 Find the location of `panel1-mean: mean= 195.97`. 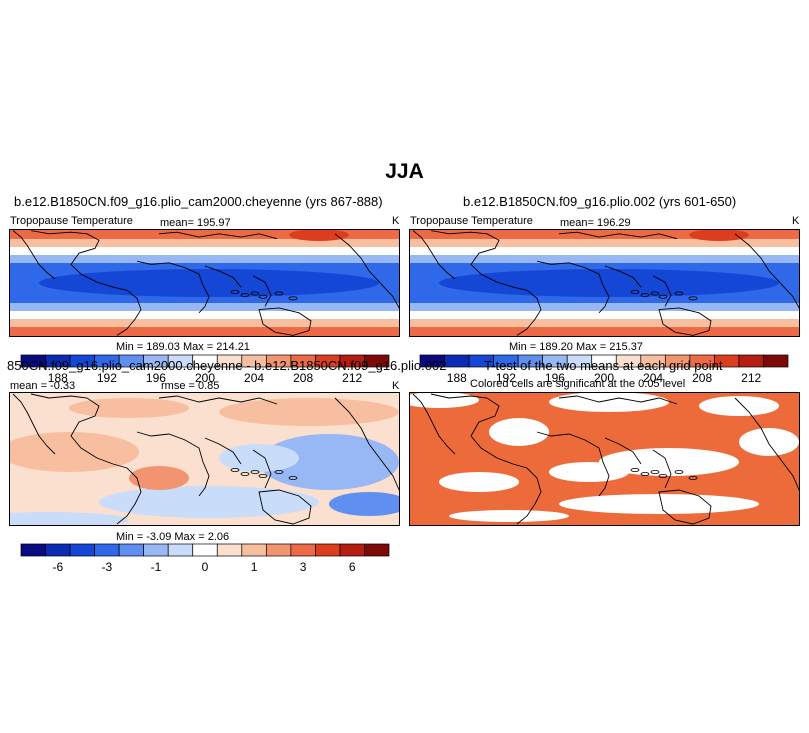

panel1-mean: mean= 195.97 is located at coordinates (195, 223).